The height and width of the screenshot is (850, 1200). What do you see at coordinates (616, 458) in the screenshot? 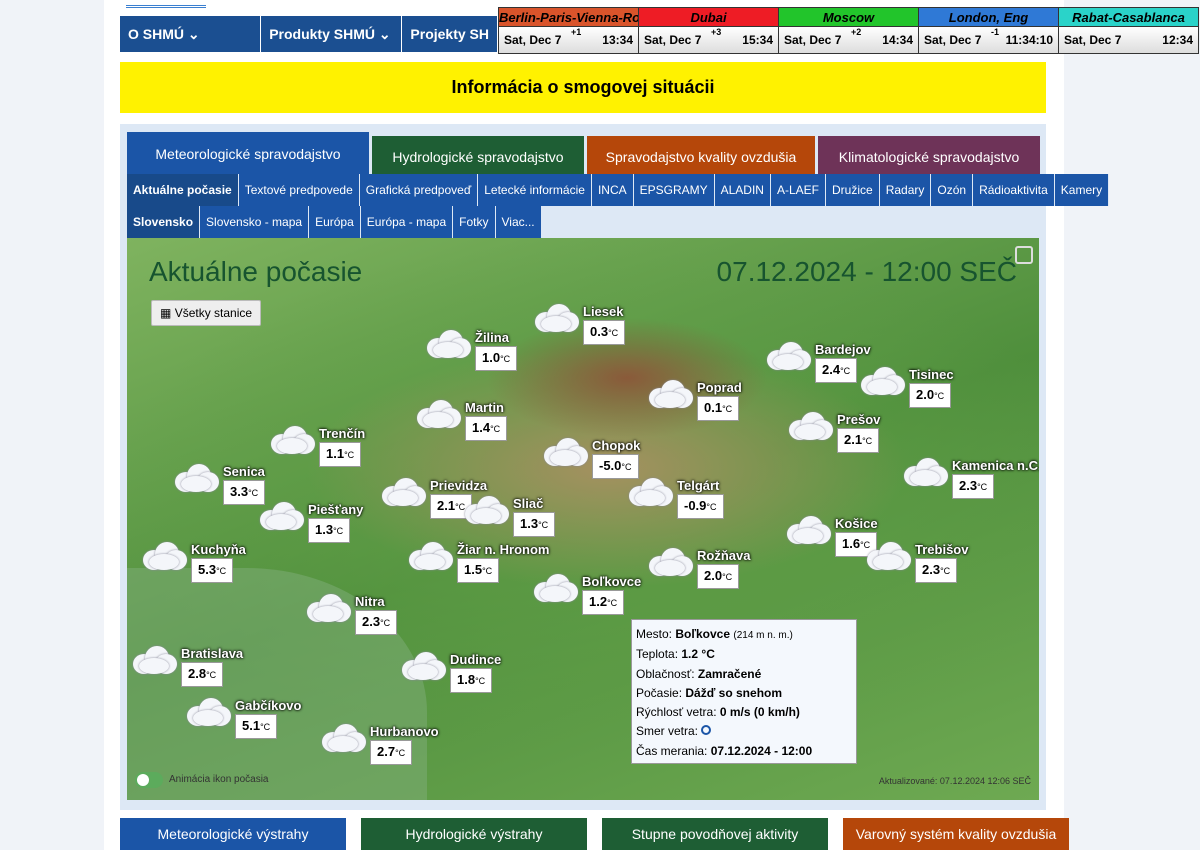
I see `station-8: Chopok -5.0°C` at bounding box center [616, 458].